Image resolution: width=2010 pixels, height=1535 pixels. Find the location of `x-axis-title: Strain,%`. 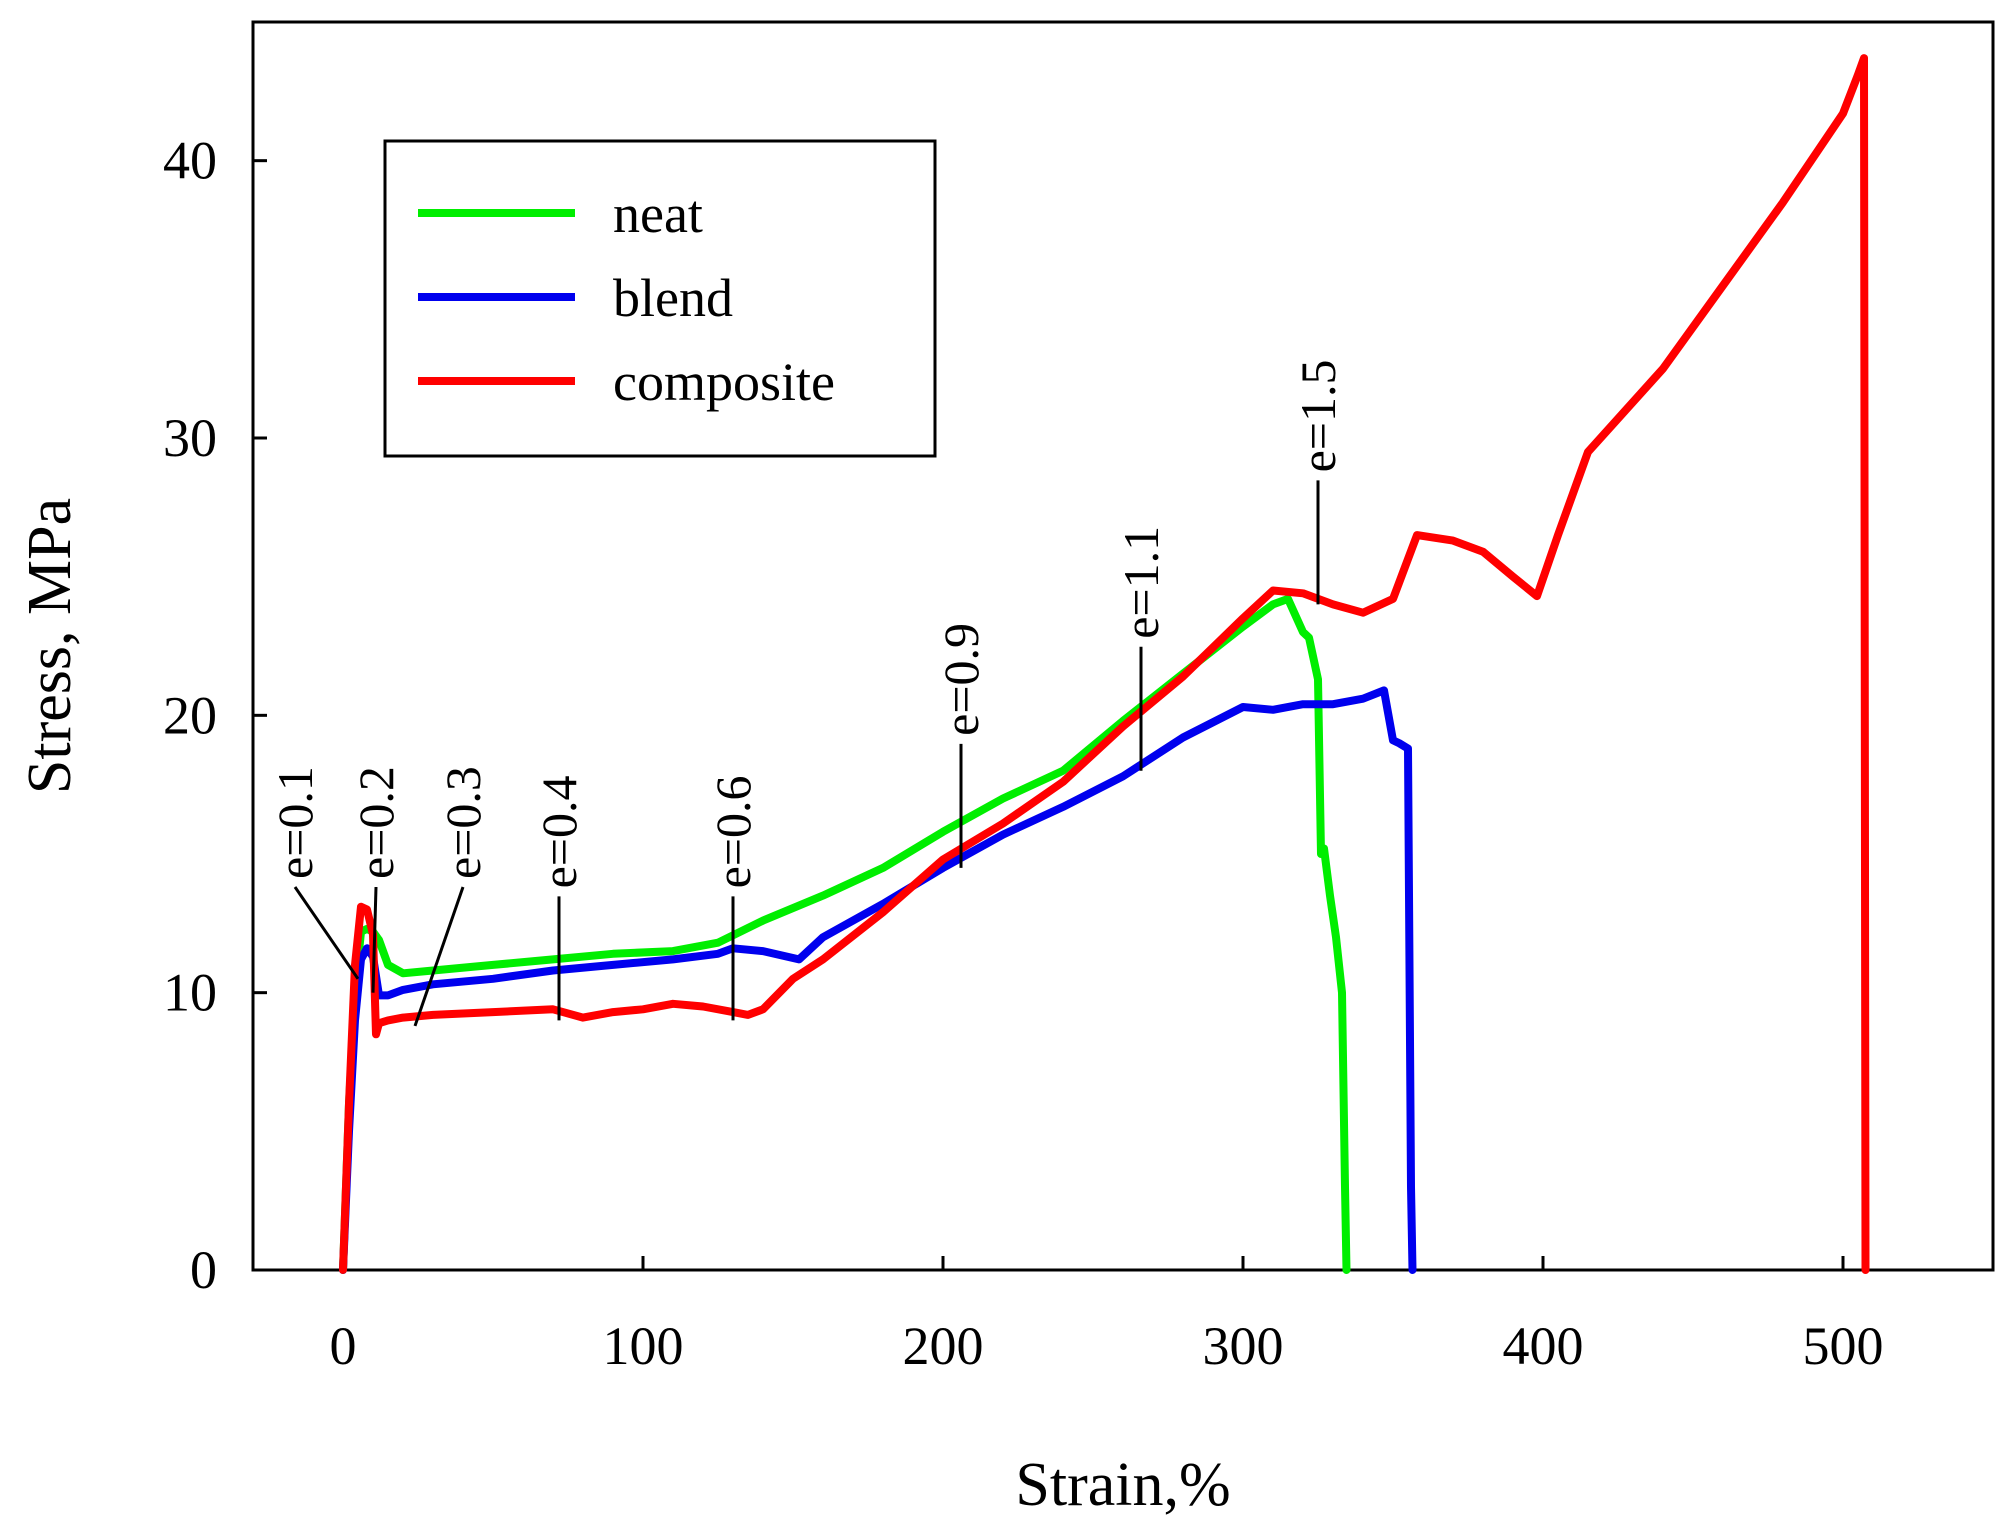

x-axis-title: Strain,% is located at coordinates (1122, 1485).